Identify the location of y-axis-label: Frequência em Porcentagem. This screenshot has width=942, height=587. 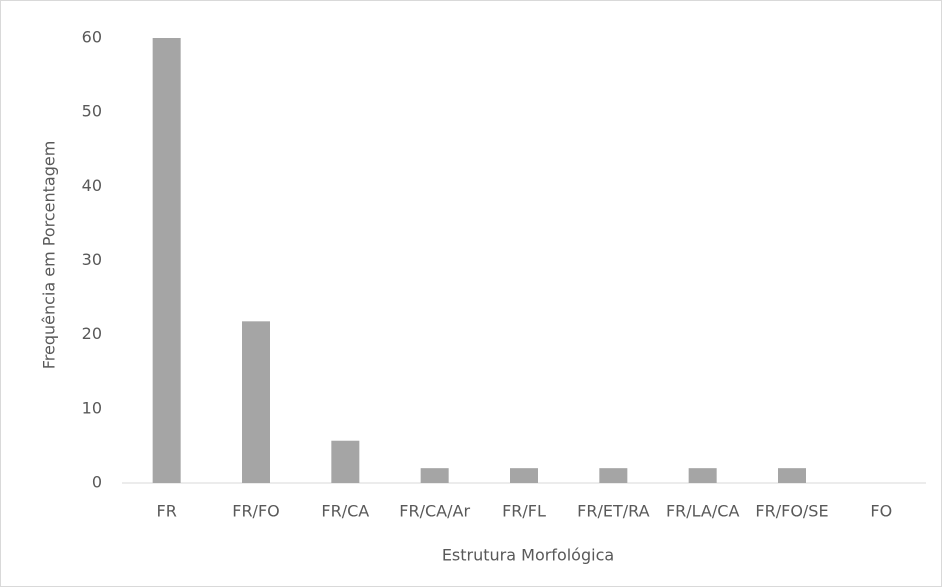
(49, 255).